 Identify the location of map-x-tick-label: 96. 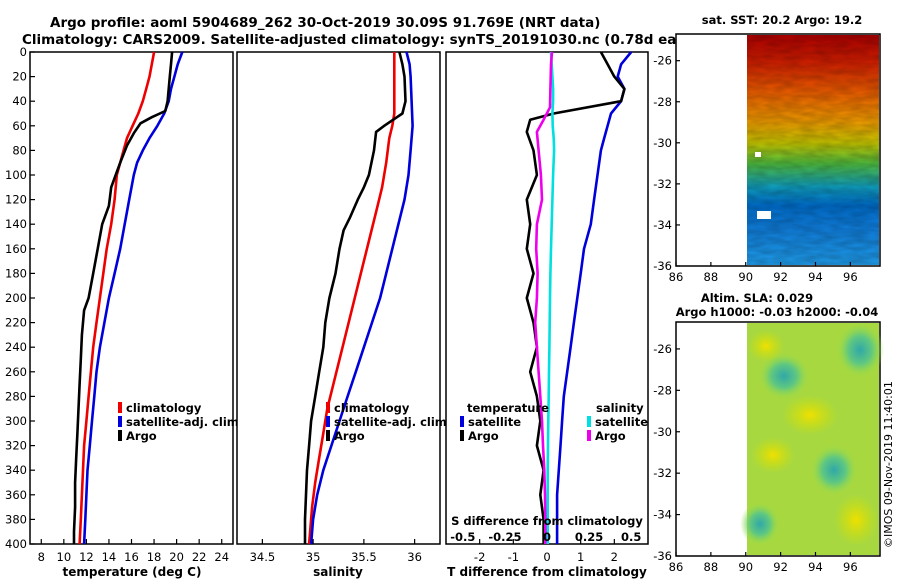
(850, 567).